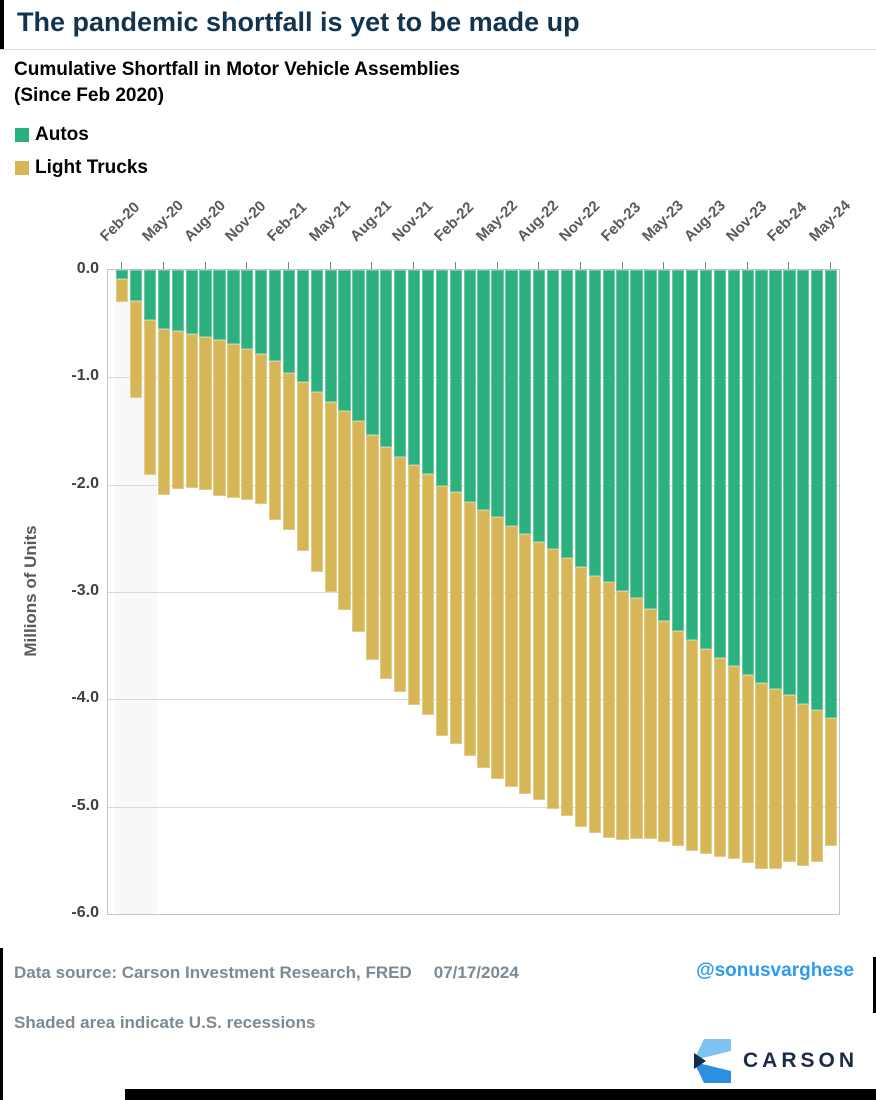 Image resolution: width=876 pixels, height=1100 pixels. Describe the element at coordinates (496, 221) in the screenshot. I see `x-tick-label-text: May-22` at that location.